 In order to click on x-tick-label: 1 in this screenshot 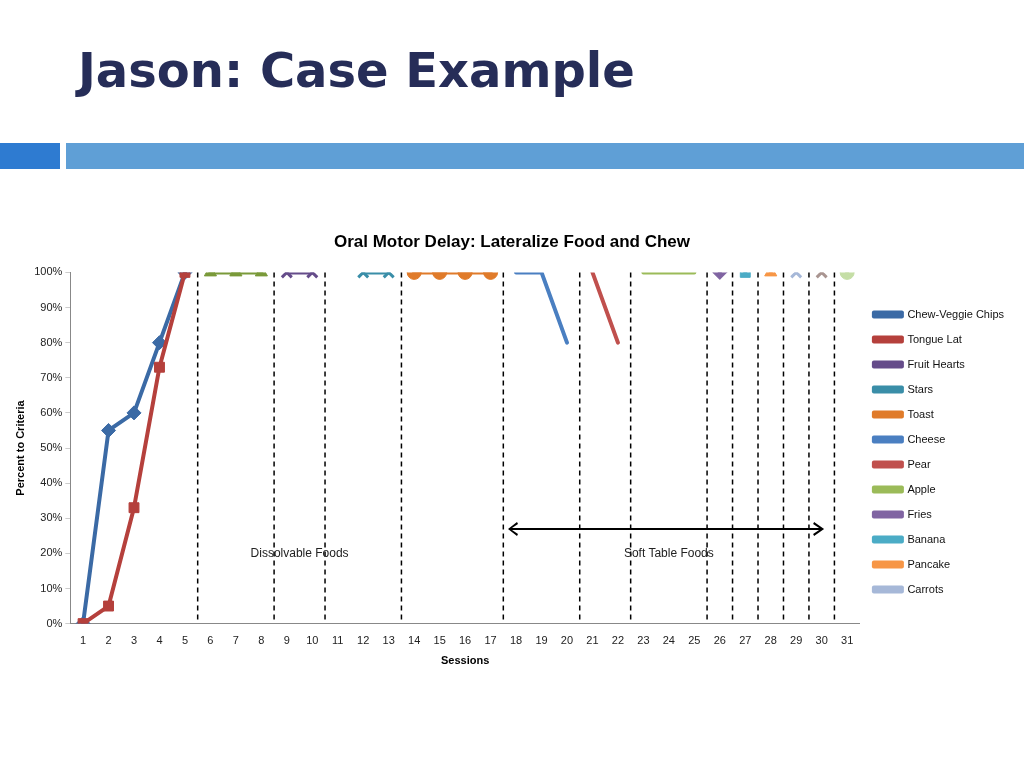, I will do `click(83, 640)`.